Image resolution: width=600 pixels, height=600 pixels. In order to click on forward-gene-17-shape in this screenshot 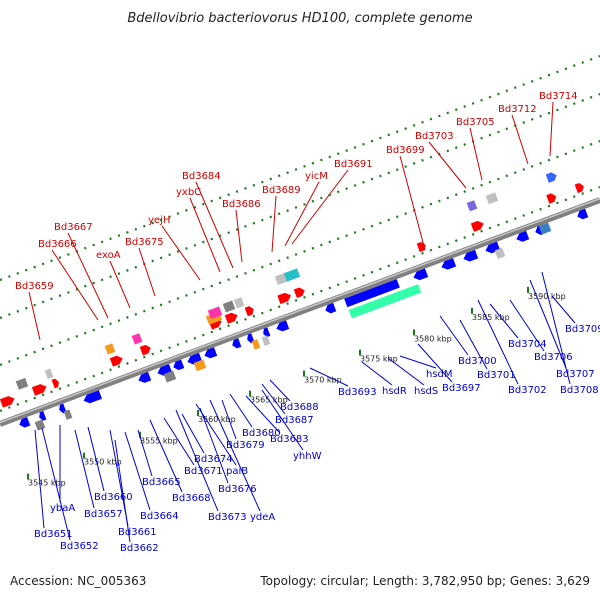, I will do `click(229, 306)`.